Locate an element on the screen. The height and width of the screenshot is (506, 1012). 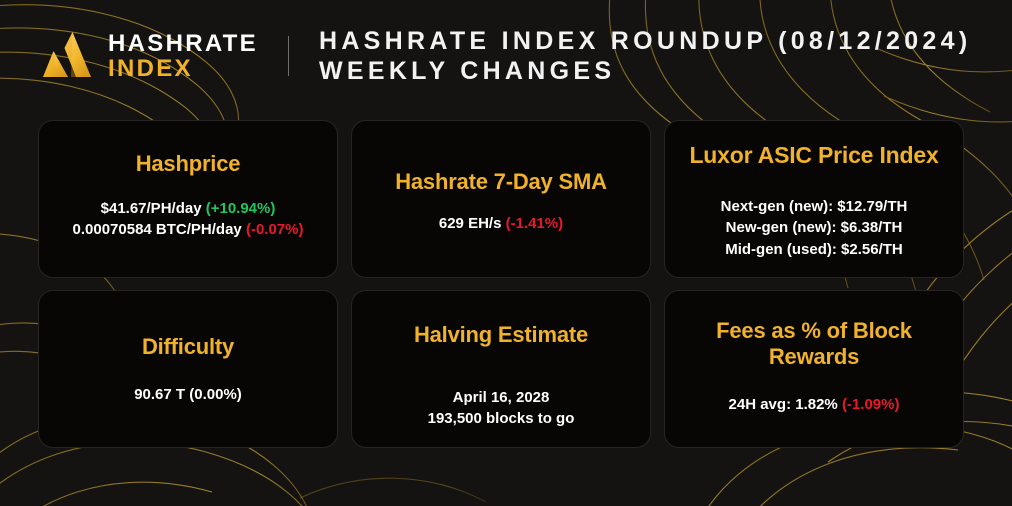
card-body: April 16, 2028 193,500 blocks to go is located at coordinates (501, 408).